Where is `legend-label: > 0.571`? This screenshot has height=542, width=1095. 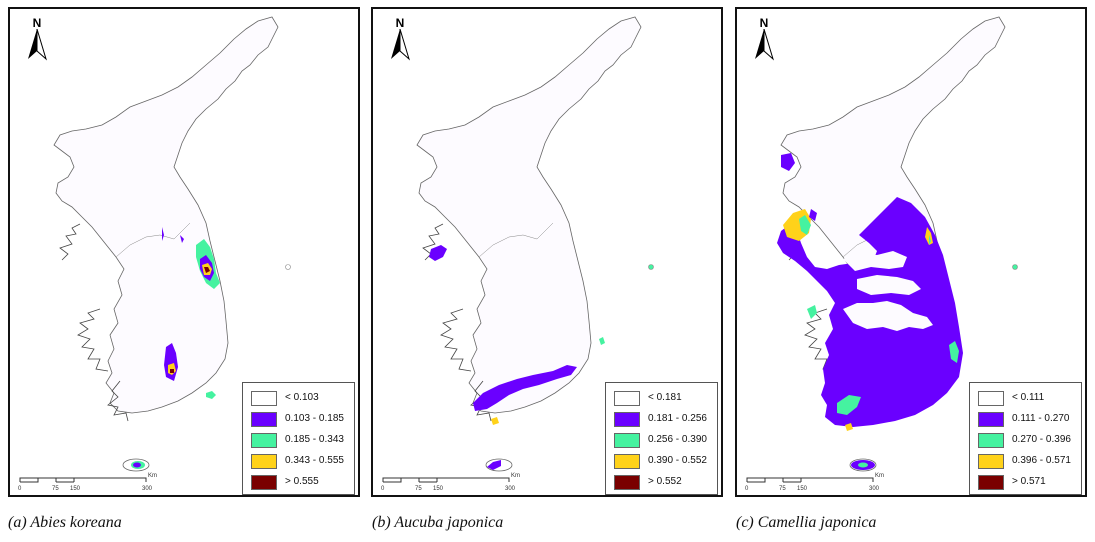 legend-label: > 0.571 is located at coordinates (1029, 481).